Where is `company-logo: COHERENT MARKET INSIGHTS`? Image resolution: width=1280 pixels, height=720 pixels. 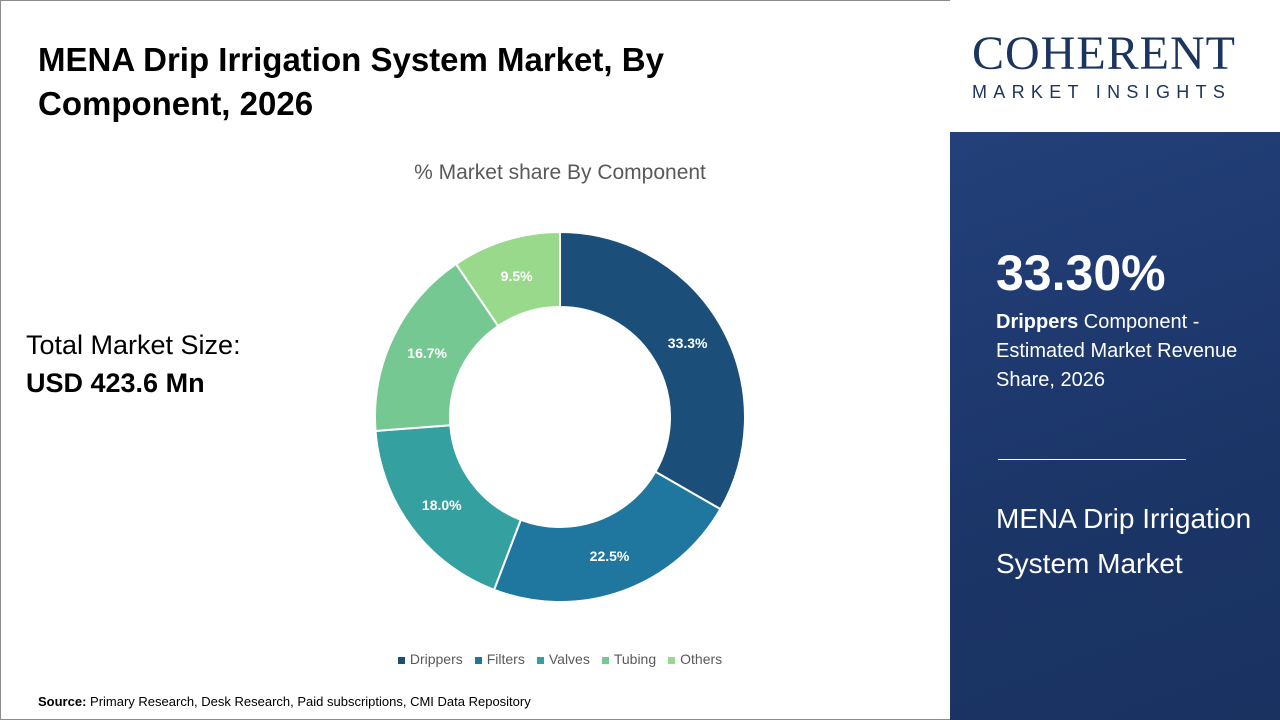 company-logo: COHERENT MARKET INSIGHTS is located at coordinates (1115, 66).